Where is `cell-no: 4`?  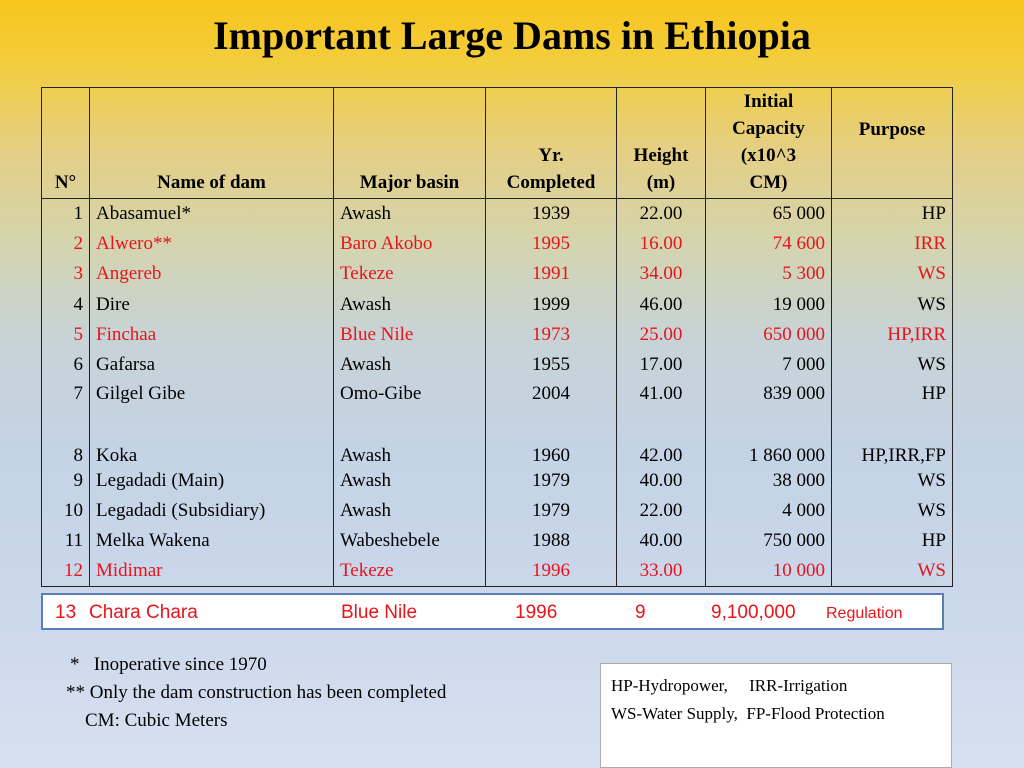
cell-no: 4 is located at coordinates (66, 304).